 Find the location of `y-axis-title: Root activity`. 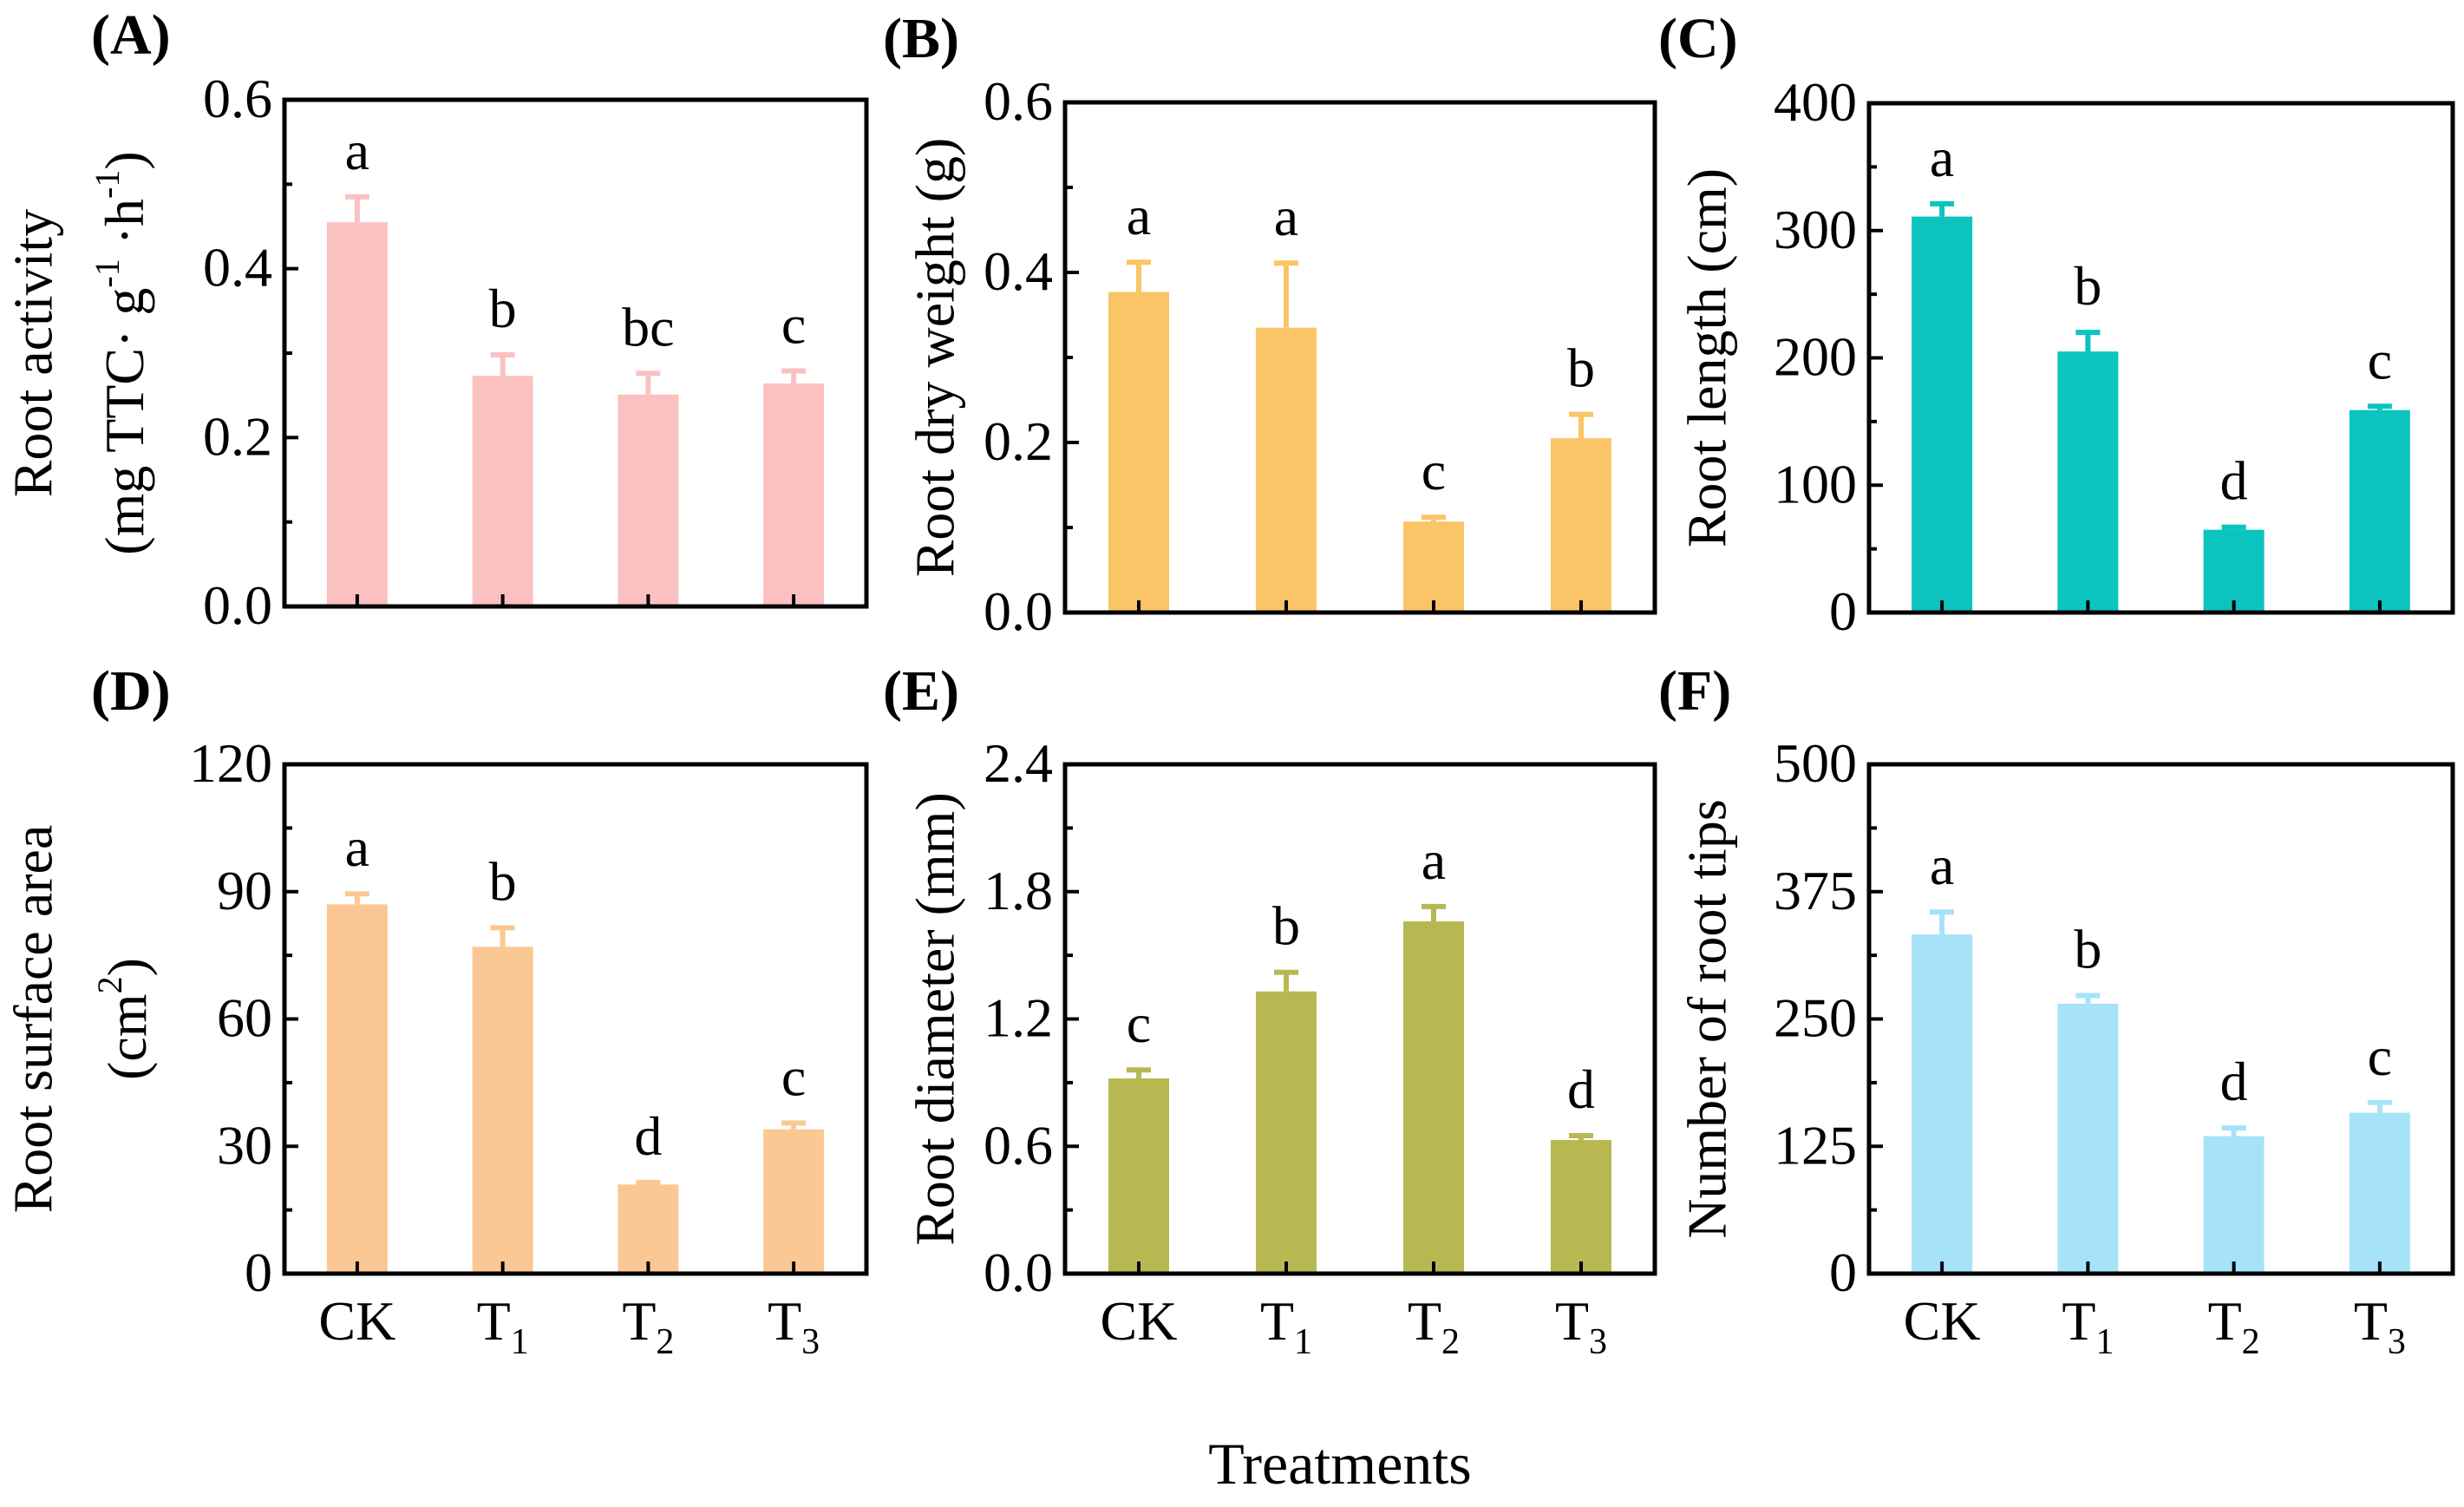

y-axis-title: Root activity is located at coordinates (33, 353).